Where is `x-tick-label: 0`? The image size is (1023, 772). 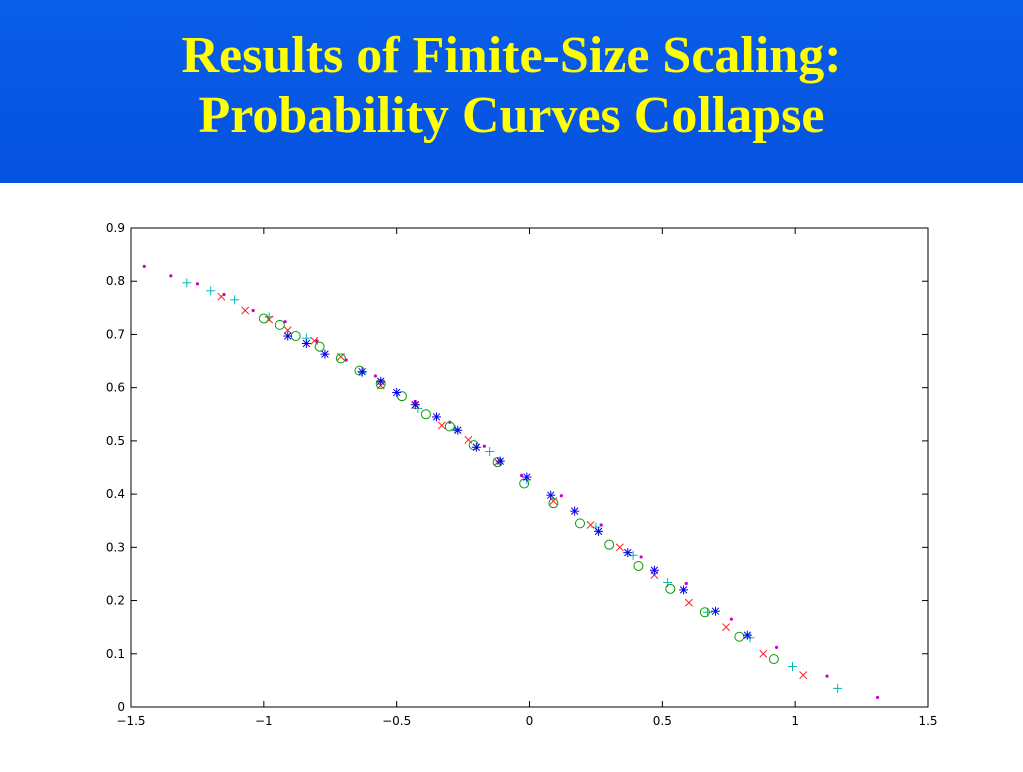 x-tick-label: 0 is located at coordinates (530, 721).